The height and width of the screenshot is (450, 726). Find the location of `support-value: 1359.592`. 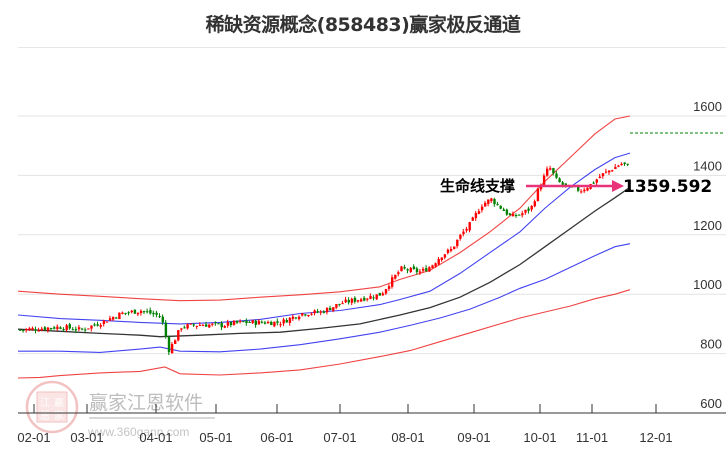

support-value: 1359.592 is located at coordinates (667, 187).